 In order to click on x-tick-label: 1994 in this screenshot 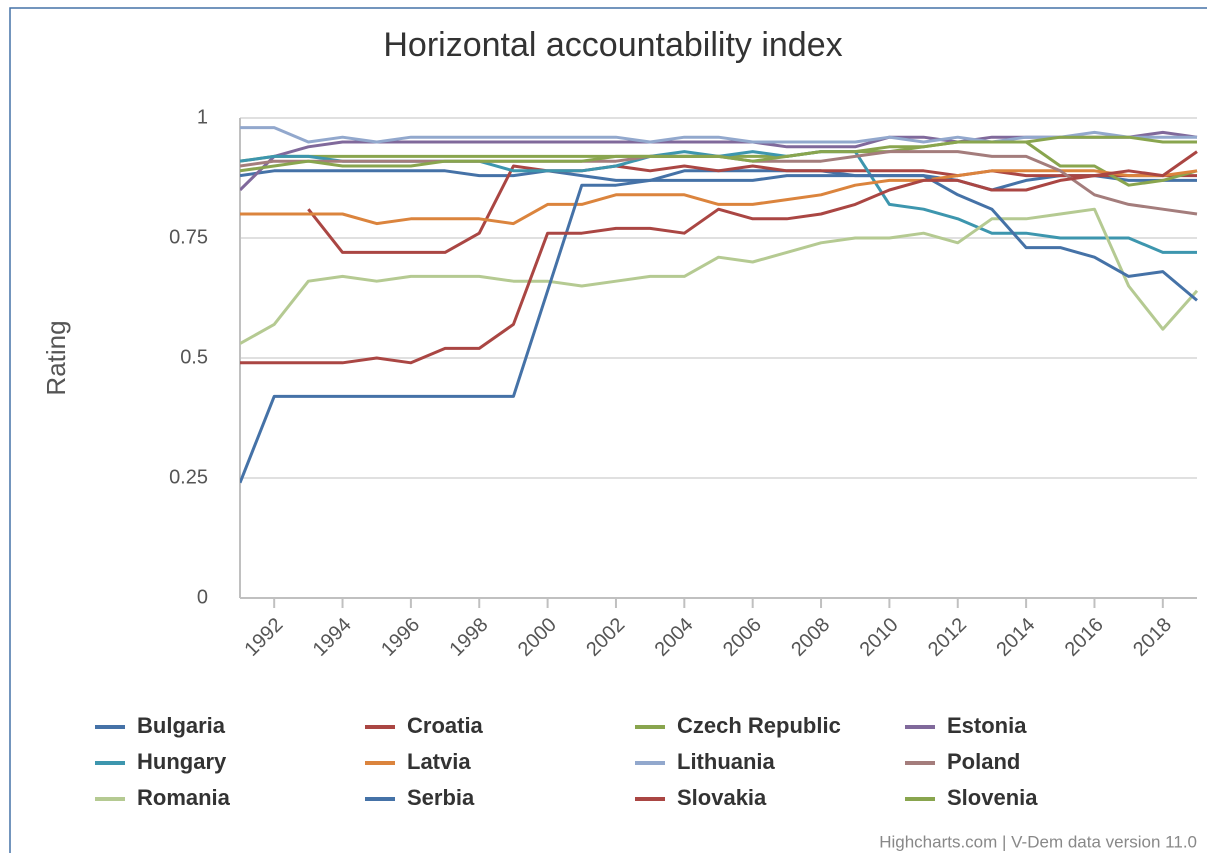, I will do `click(332, 637)`.